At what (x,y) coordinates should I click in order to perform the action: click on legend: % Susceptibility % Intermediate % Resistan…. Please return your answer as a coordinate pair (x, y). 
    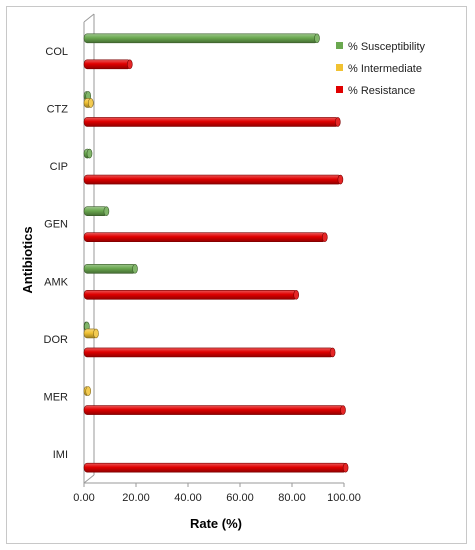
    Looking at the image, I should click on (381, 69).